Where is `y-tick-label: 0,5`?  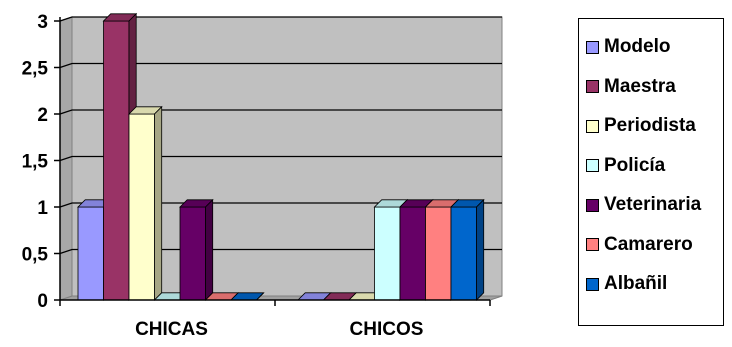 y-tick-label: 0,5 is located at coordinates (35, 255).